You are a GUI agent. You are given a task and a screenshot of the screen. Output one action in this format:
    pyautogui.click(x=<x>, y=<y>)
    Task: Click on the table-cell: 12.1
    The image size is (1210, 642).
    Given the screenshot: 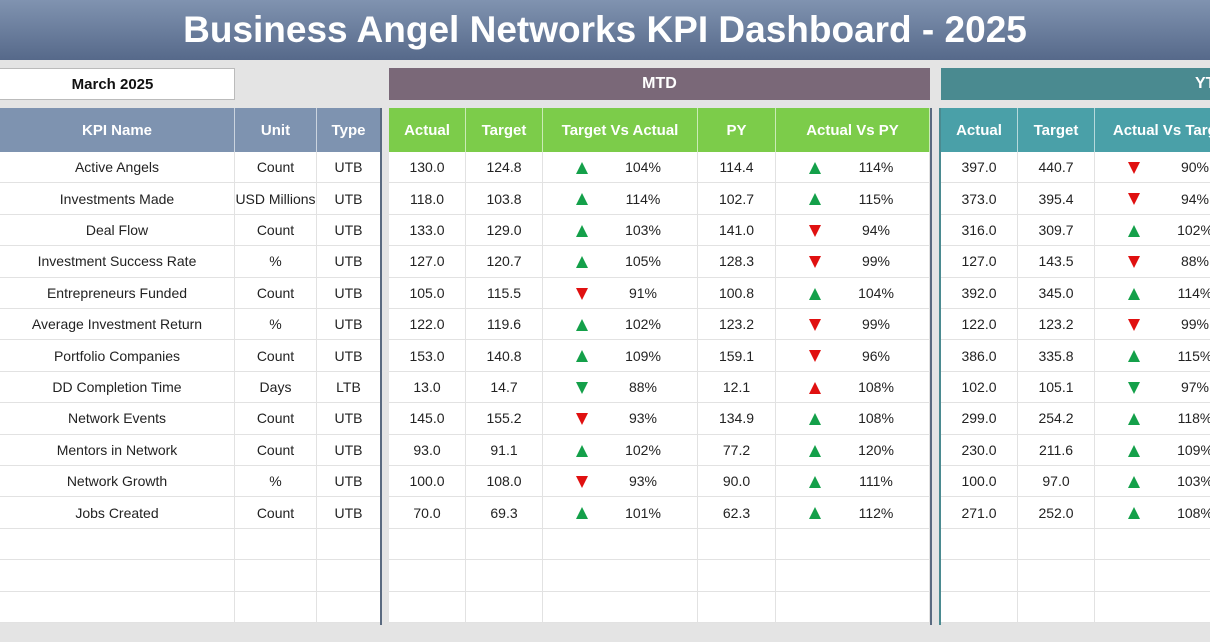 What is the action you would take?
    pyautogui.click(x=737, y=387)
    